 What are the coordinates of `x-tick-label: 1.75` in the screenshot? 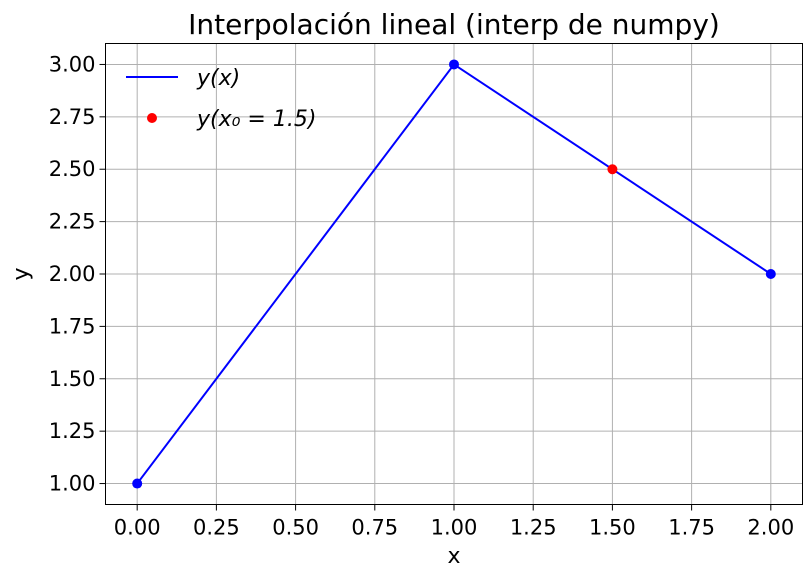 It's located at (691, 528).